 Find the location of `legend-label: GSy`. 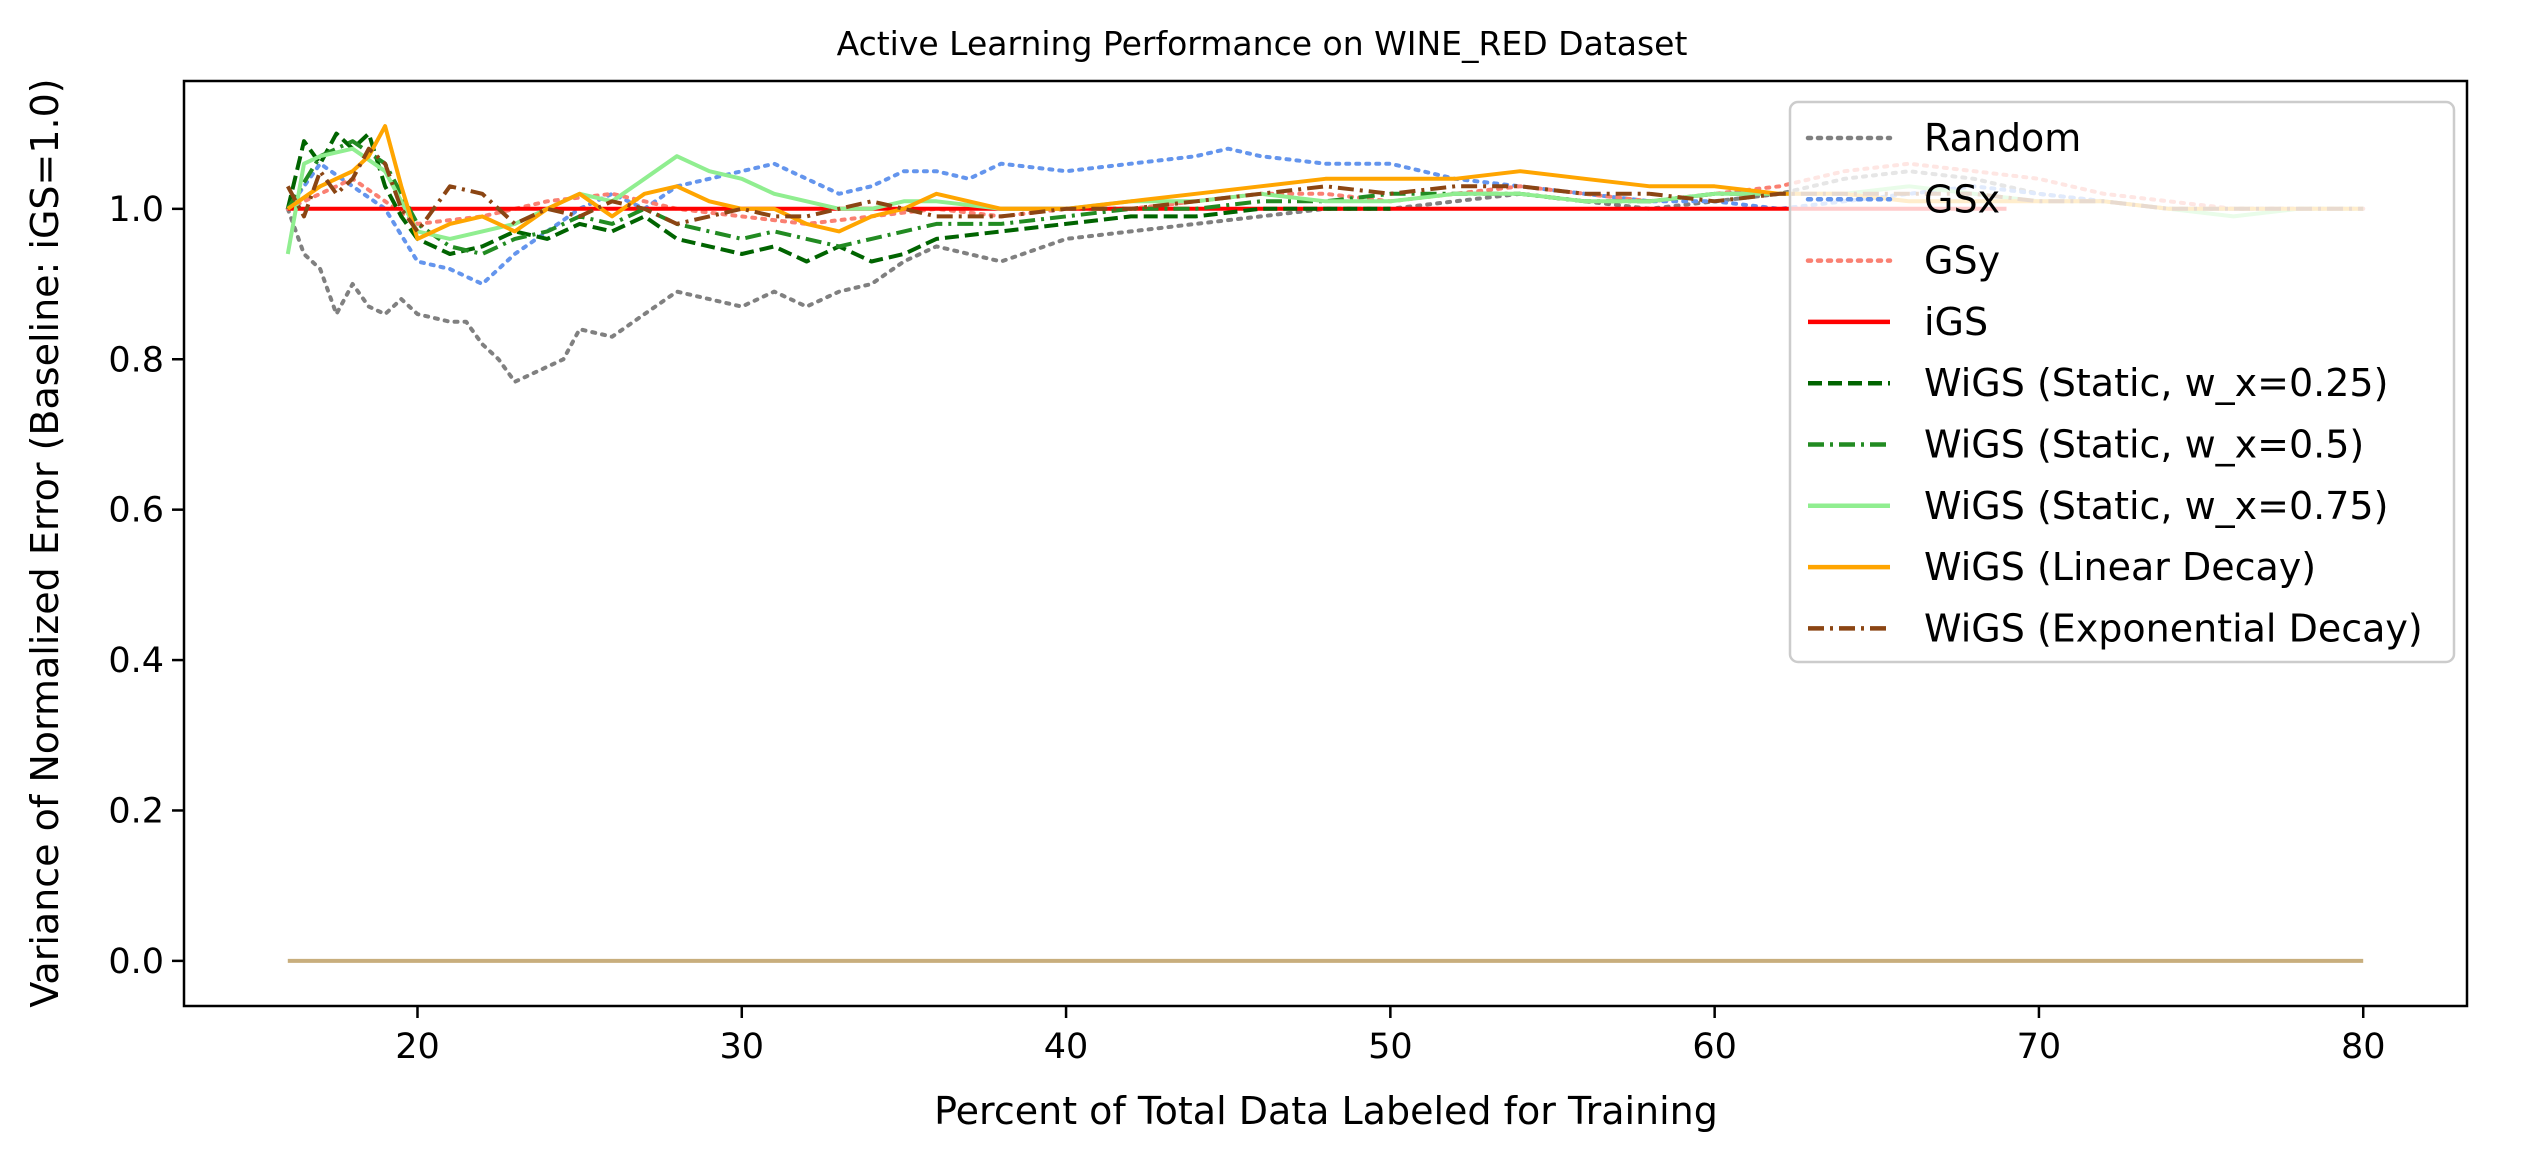

legend-label: GSy is located at coordinates (1962, 261).